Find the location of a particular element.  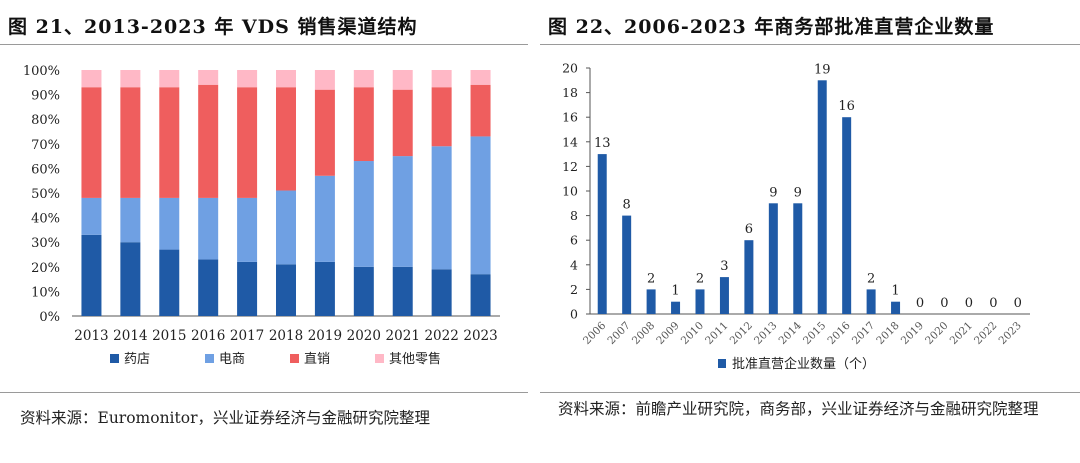

x-tick-label: 2022 is located at coordinates (441, 336).